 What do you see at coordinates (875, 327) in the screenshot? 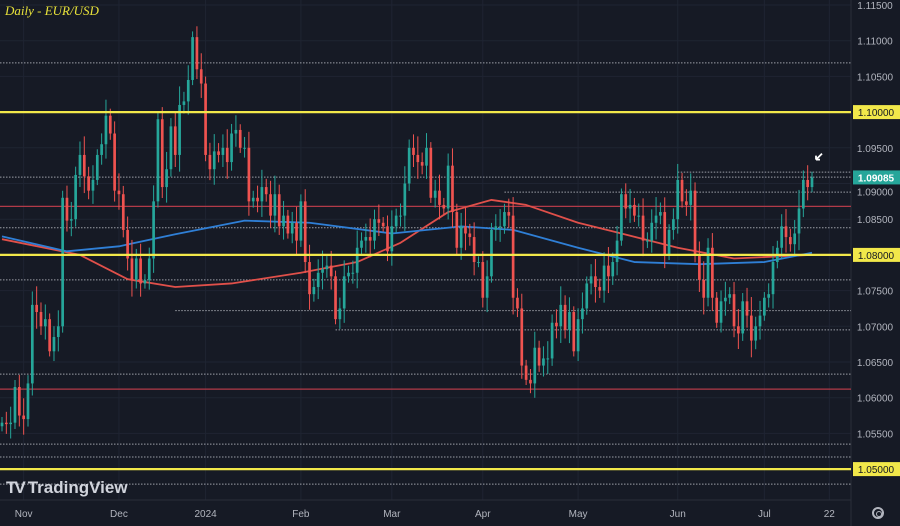
I see `y-tick-label: 1.07000` at bounding box center [875, 327].